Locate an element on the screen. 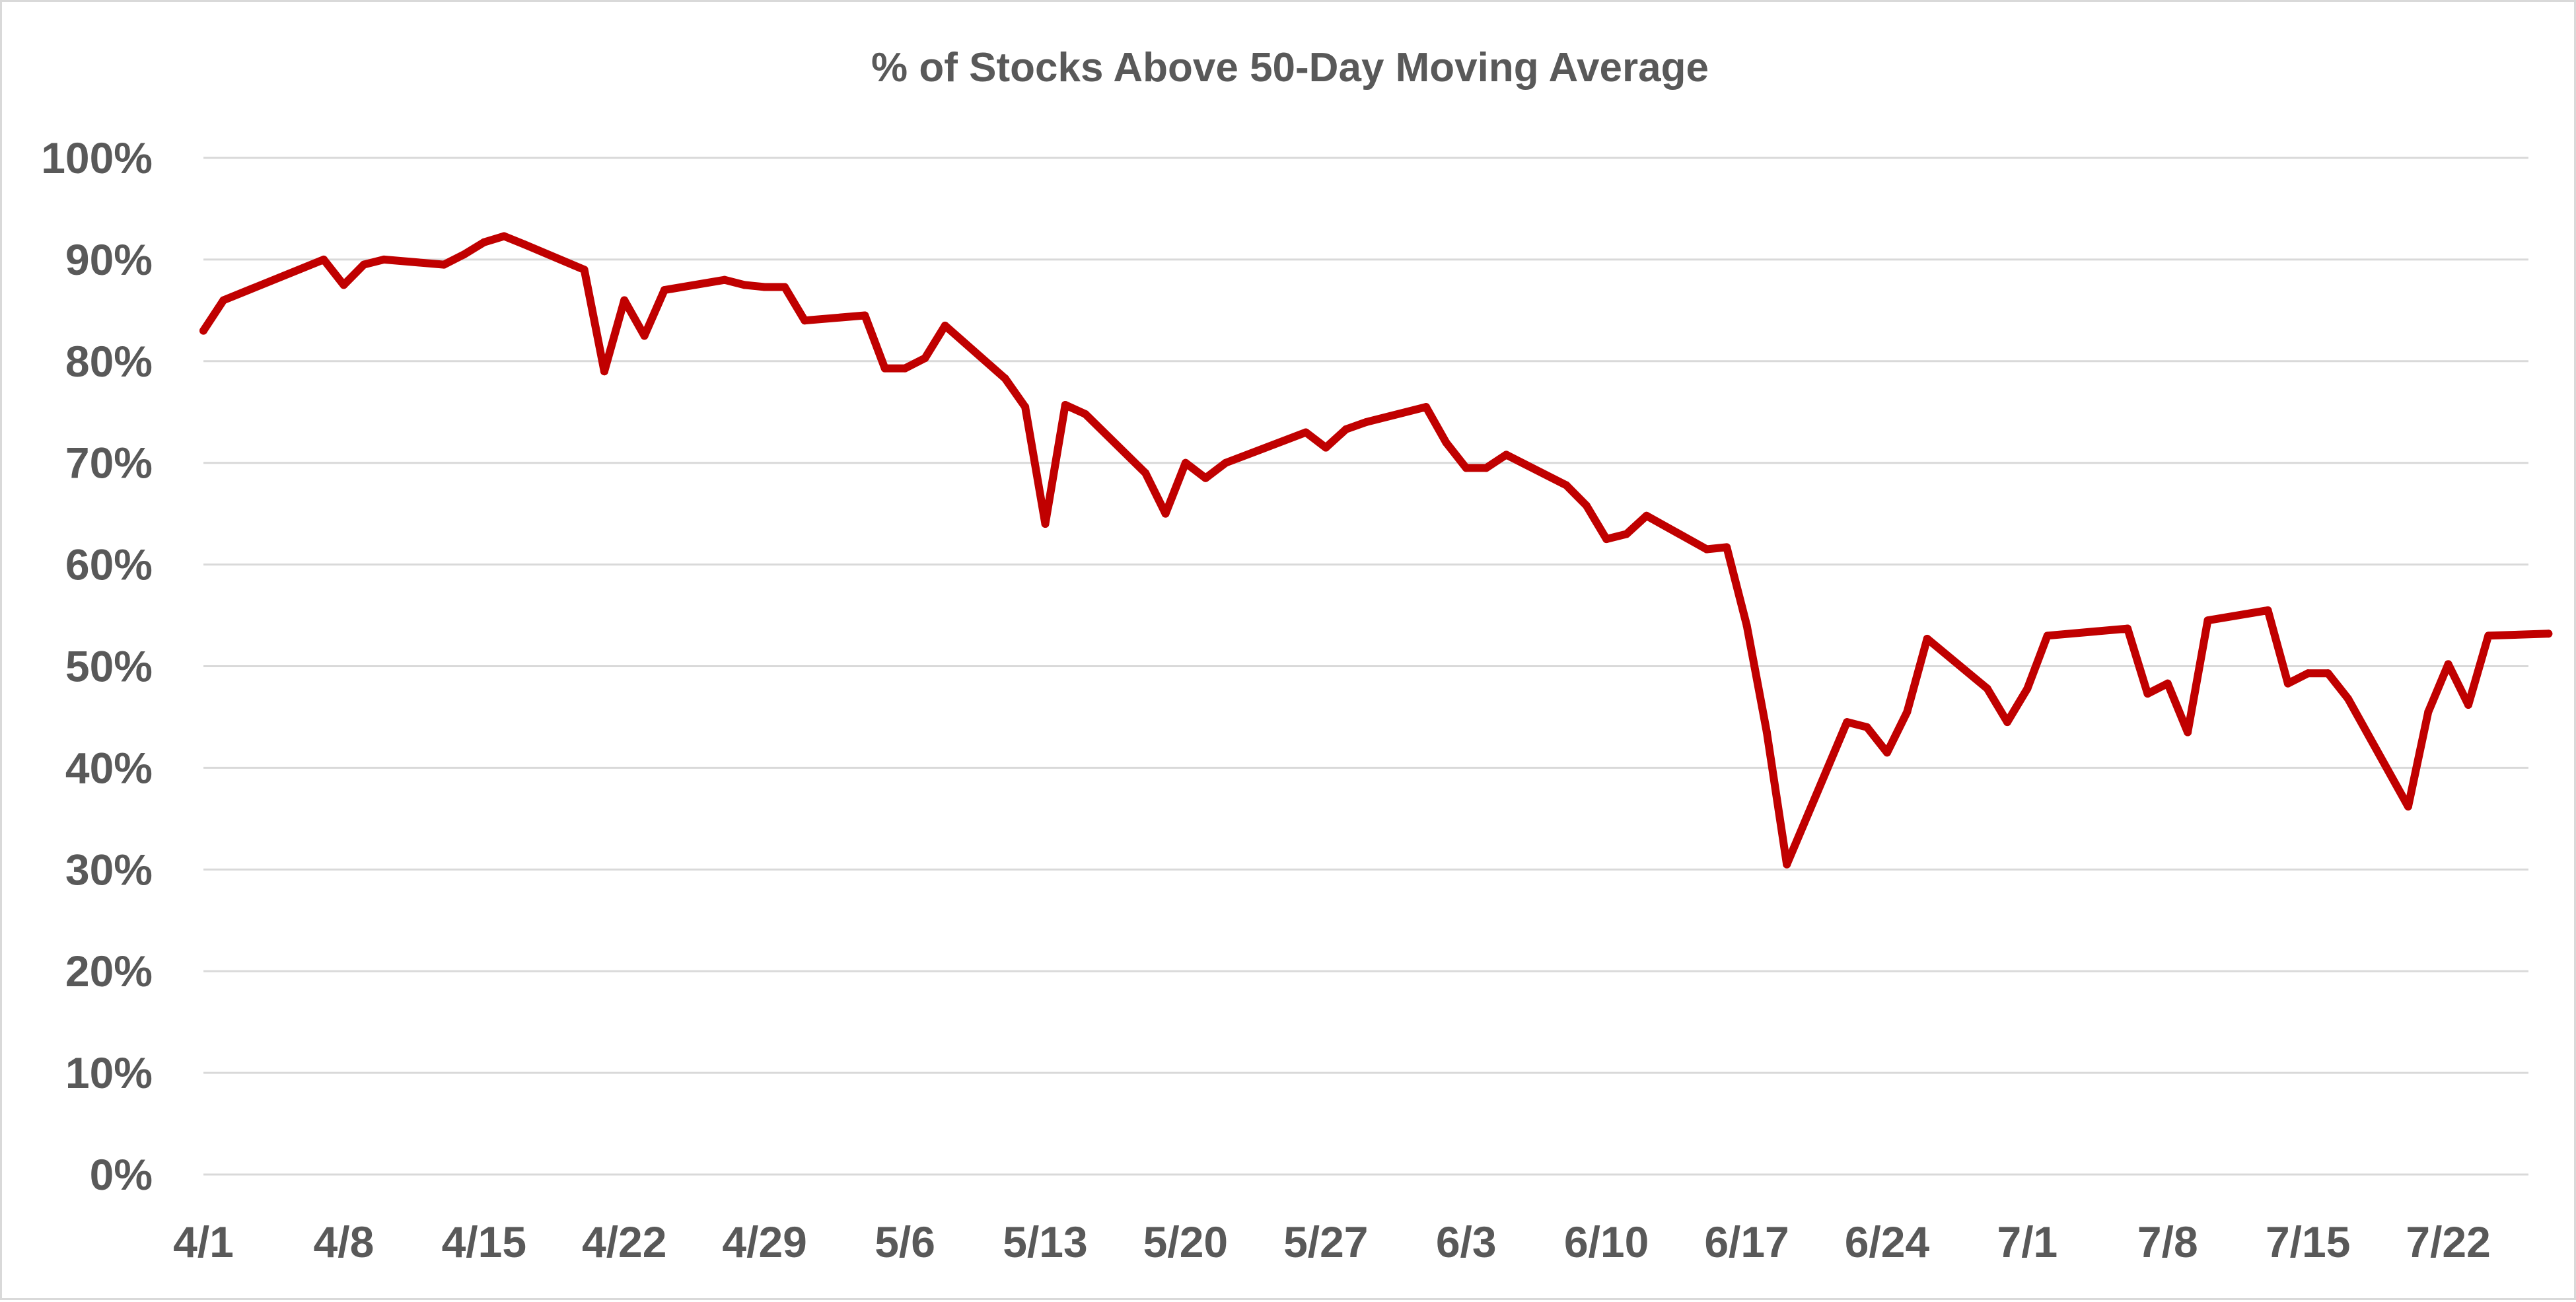  y-tick-label: 20% is located at coordinates (109, 971).